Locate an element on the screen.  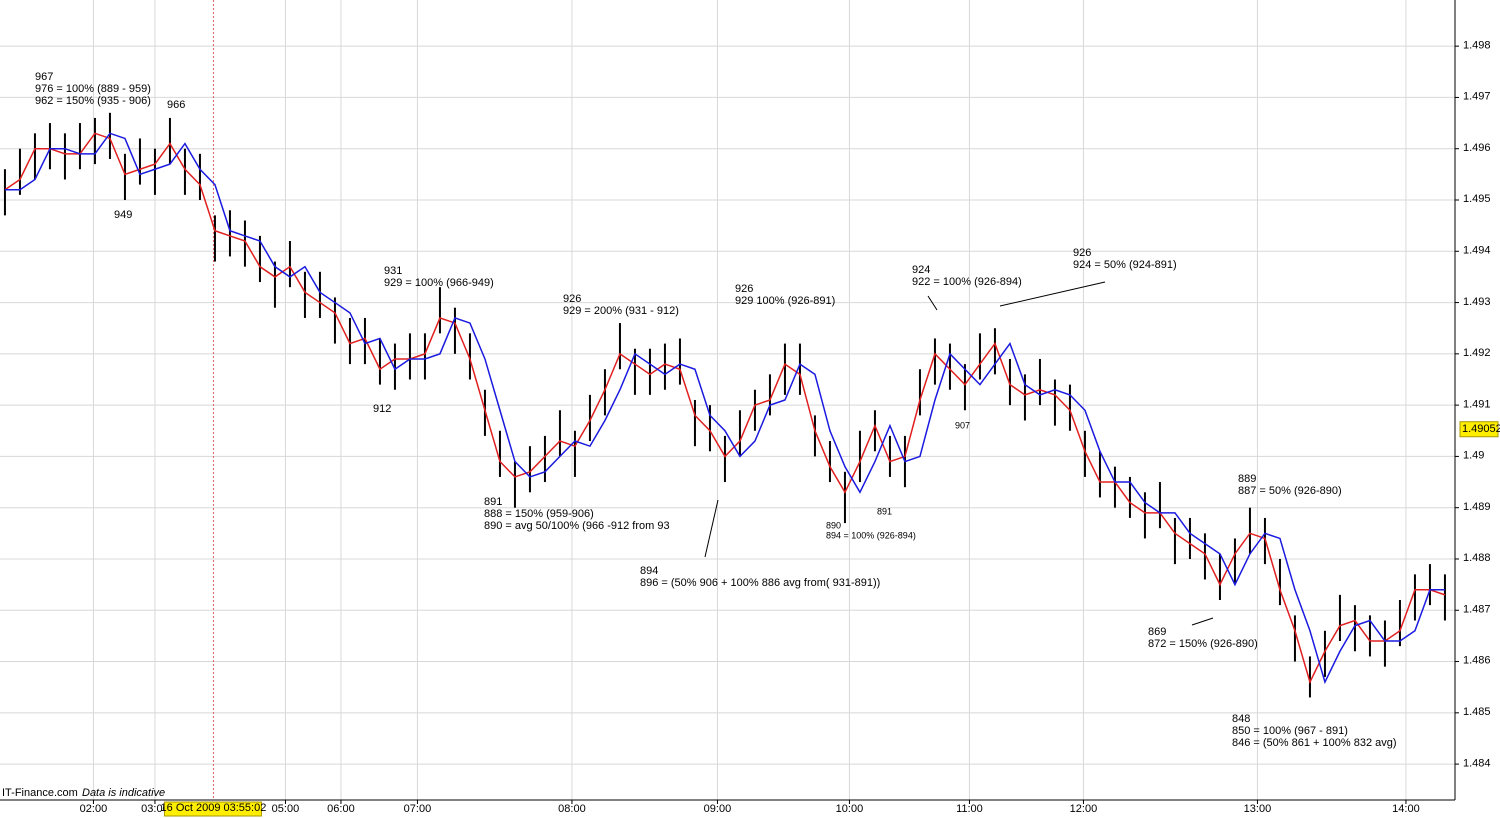
annotation: 850 = 100% (967 - 891) is located at coordinates (1290, 731).